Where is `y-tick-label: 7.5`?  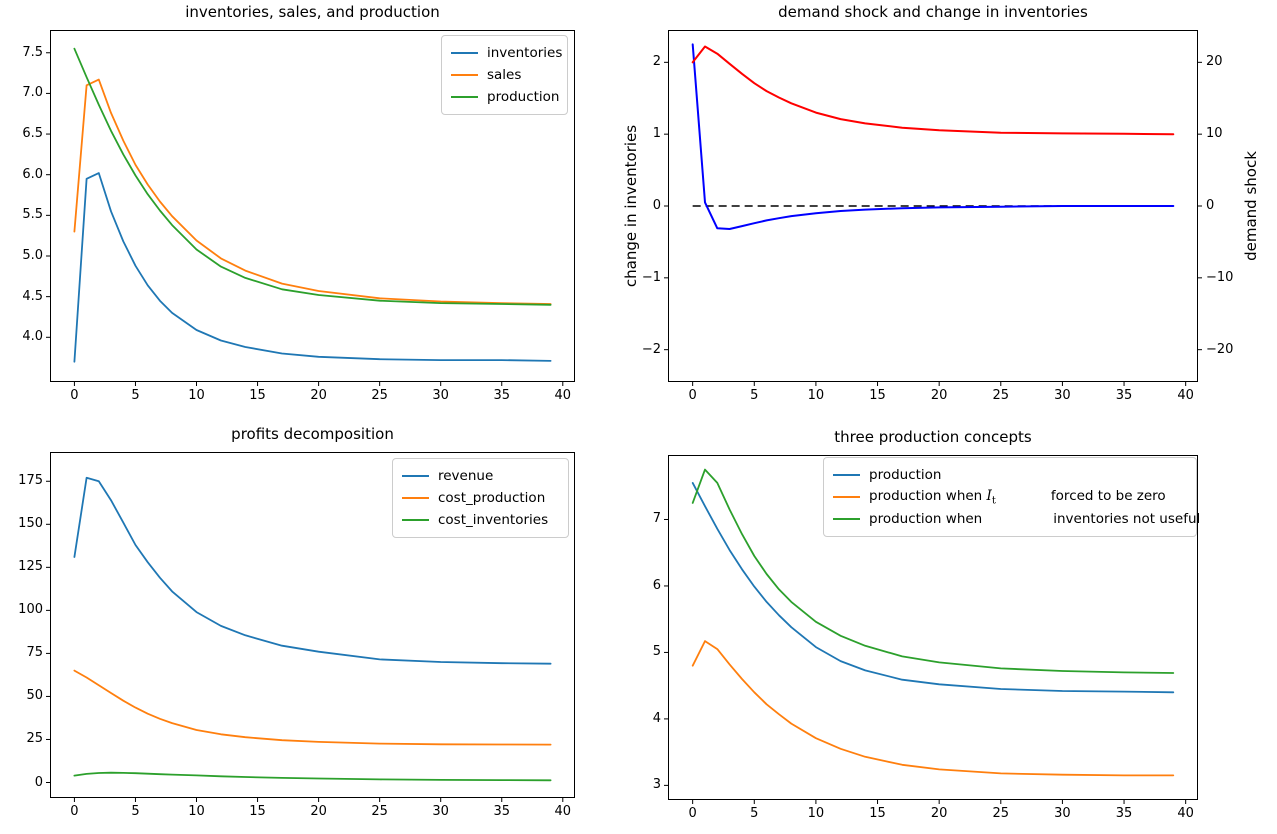
y-tick-label: 7.5 is located at coordinates (32, 52).